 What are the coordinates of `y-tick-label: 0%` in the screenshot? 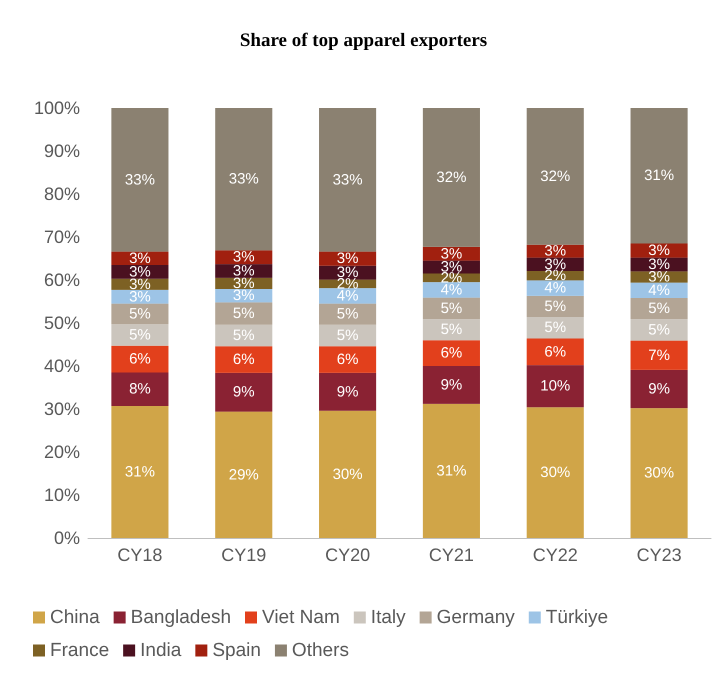 It's located at (67, 538).